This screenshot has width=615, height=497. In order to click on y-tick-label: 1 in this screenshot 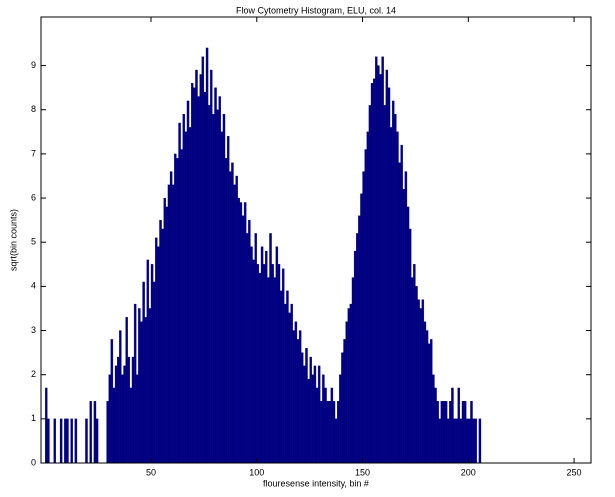, I will do `click(33, 418)`.